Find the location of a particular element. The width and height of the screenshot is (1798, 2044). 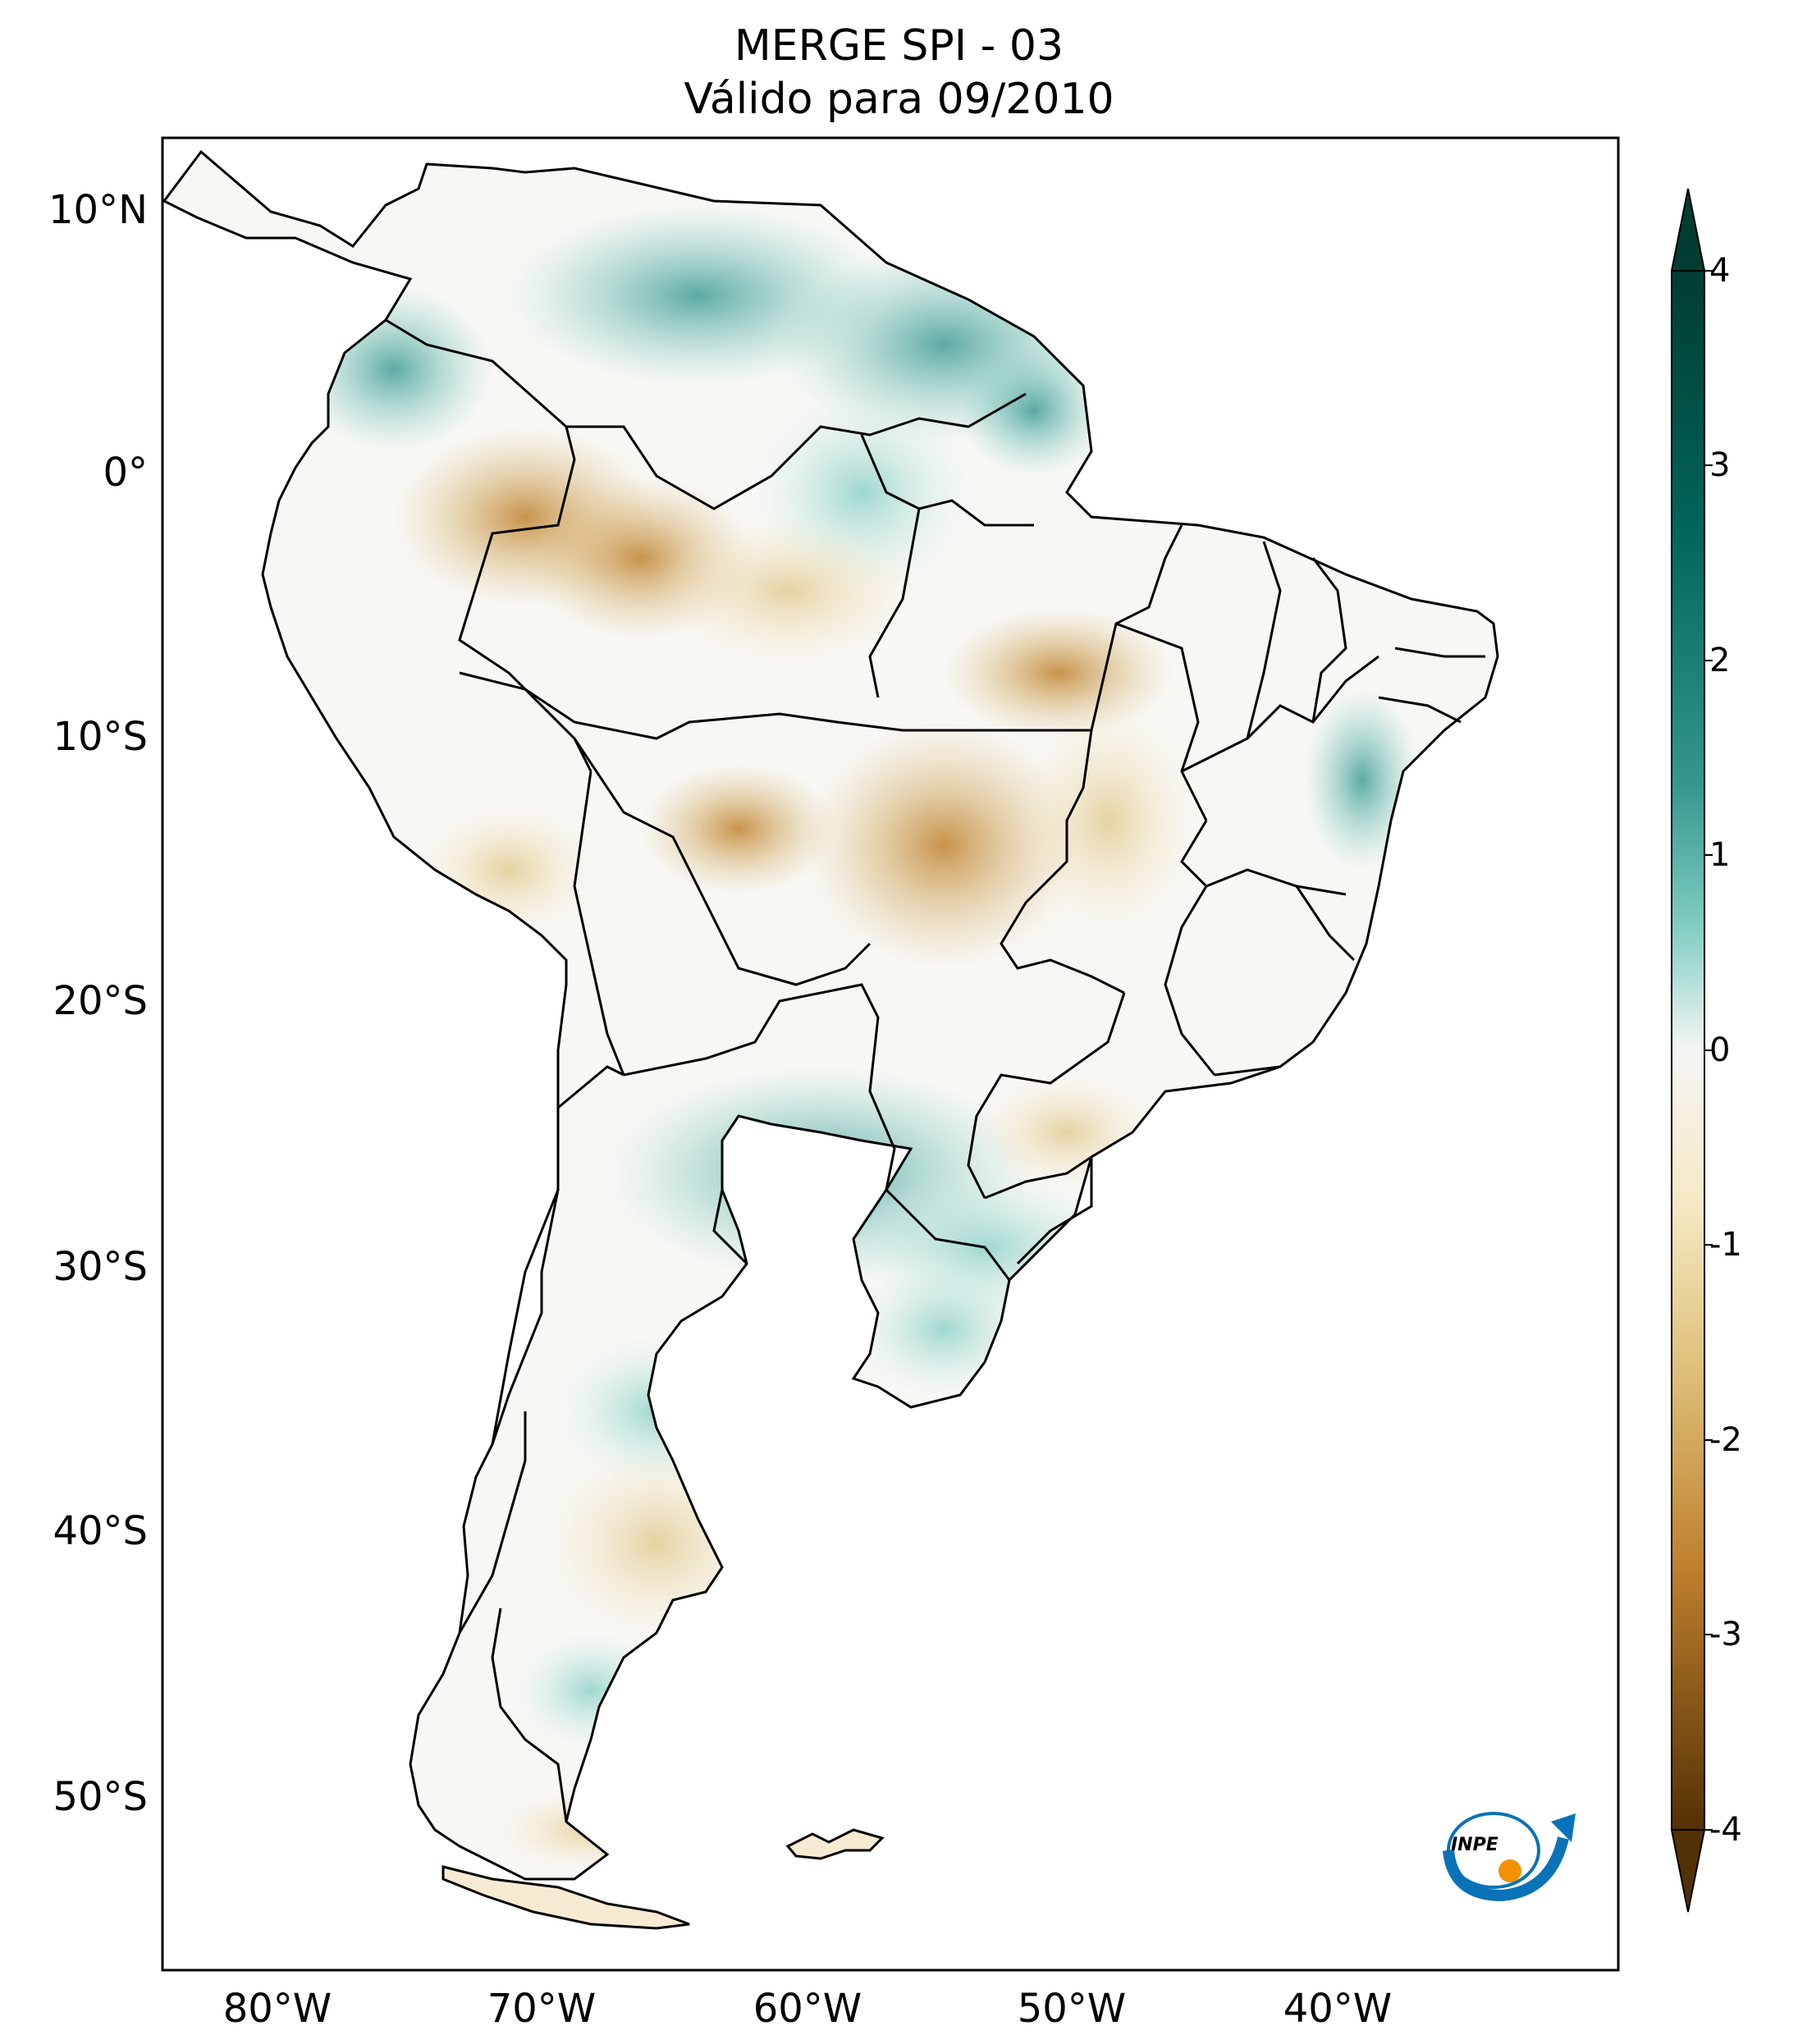

lat-label-20s: 20°S is located at coordinates (100, 1001).